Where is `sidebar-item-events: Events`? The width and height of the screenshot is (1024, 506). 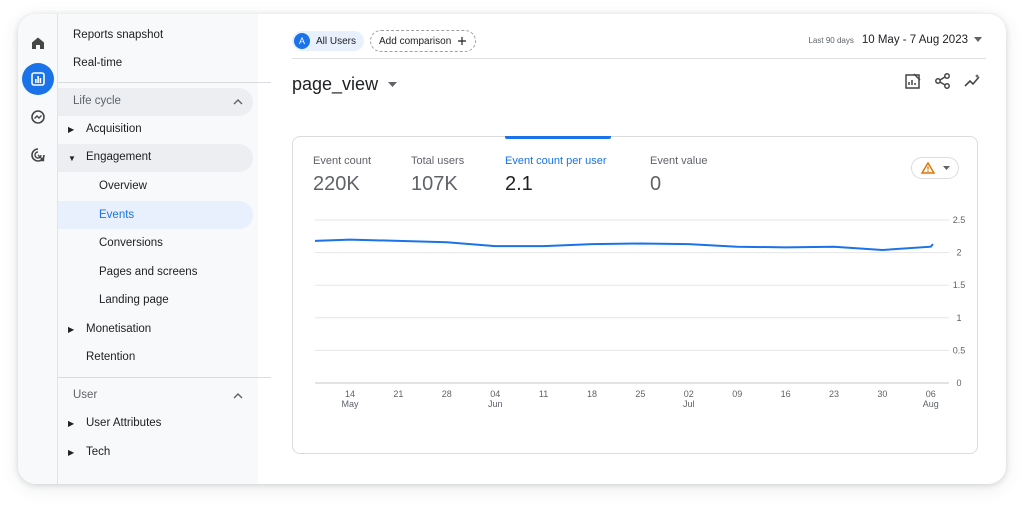
sidebar-item-events: Events is located at coordinates (155, 215).